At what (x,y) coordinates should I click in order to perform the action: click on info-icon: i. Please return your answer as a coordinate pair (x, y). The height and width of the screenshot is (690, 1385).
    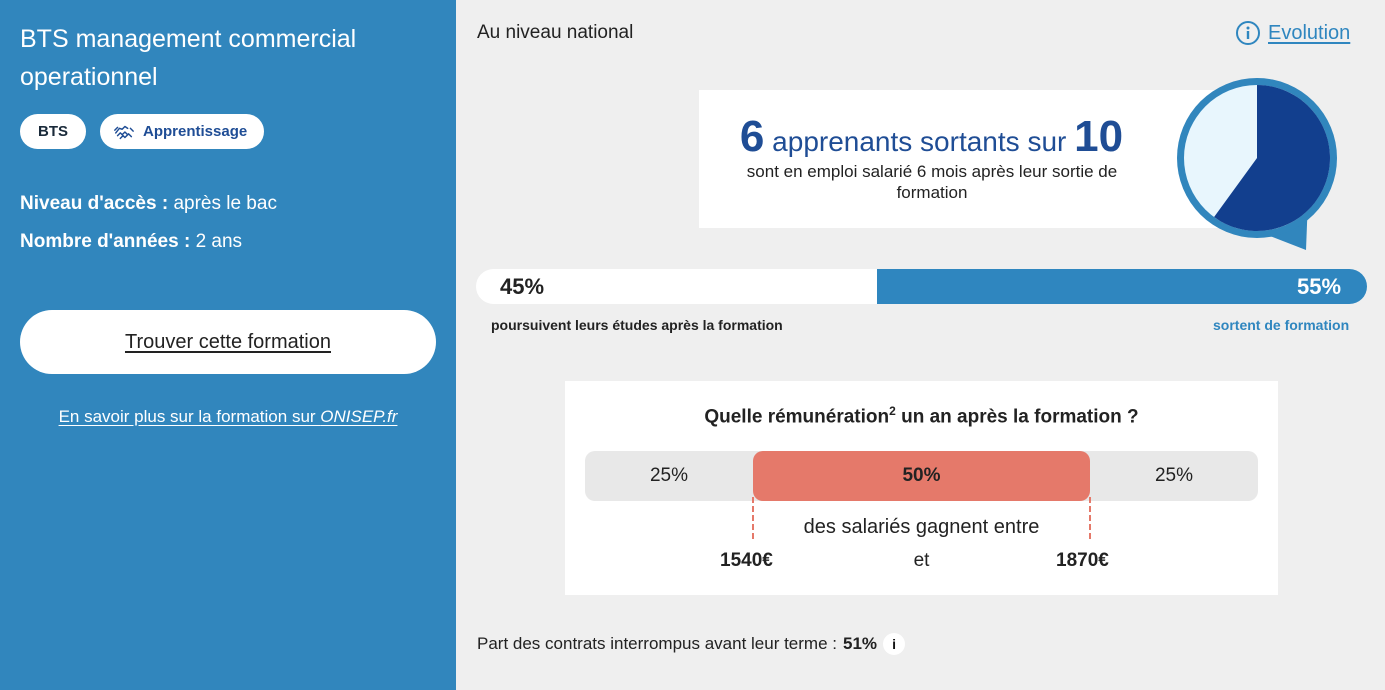
    Looking at the image, I should click on (894, 644).